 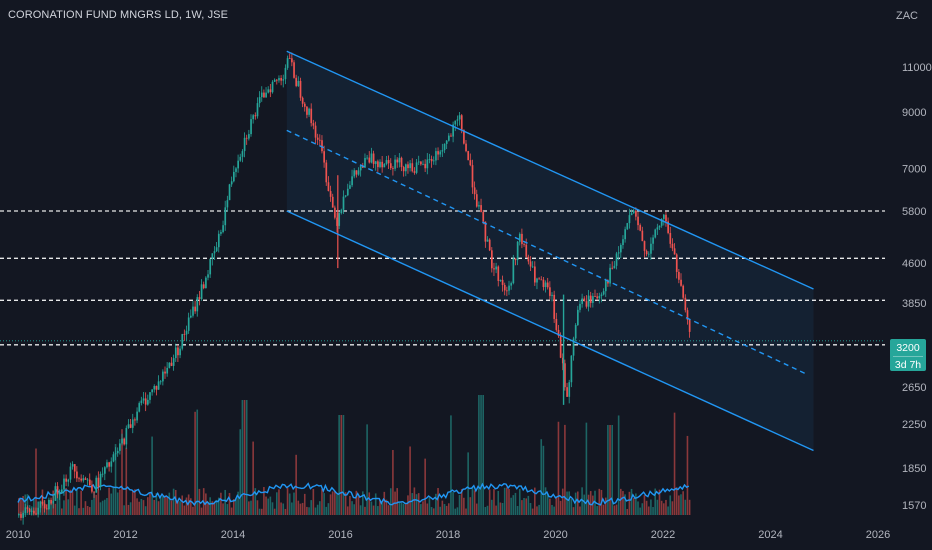 What do you see at coordinates (914, 469) in the screenshot?
I see `y-tick-label: 1850` at bounding box center [914, 469].